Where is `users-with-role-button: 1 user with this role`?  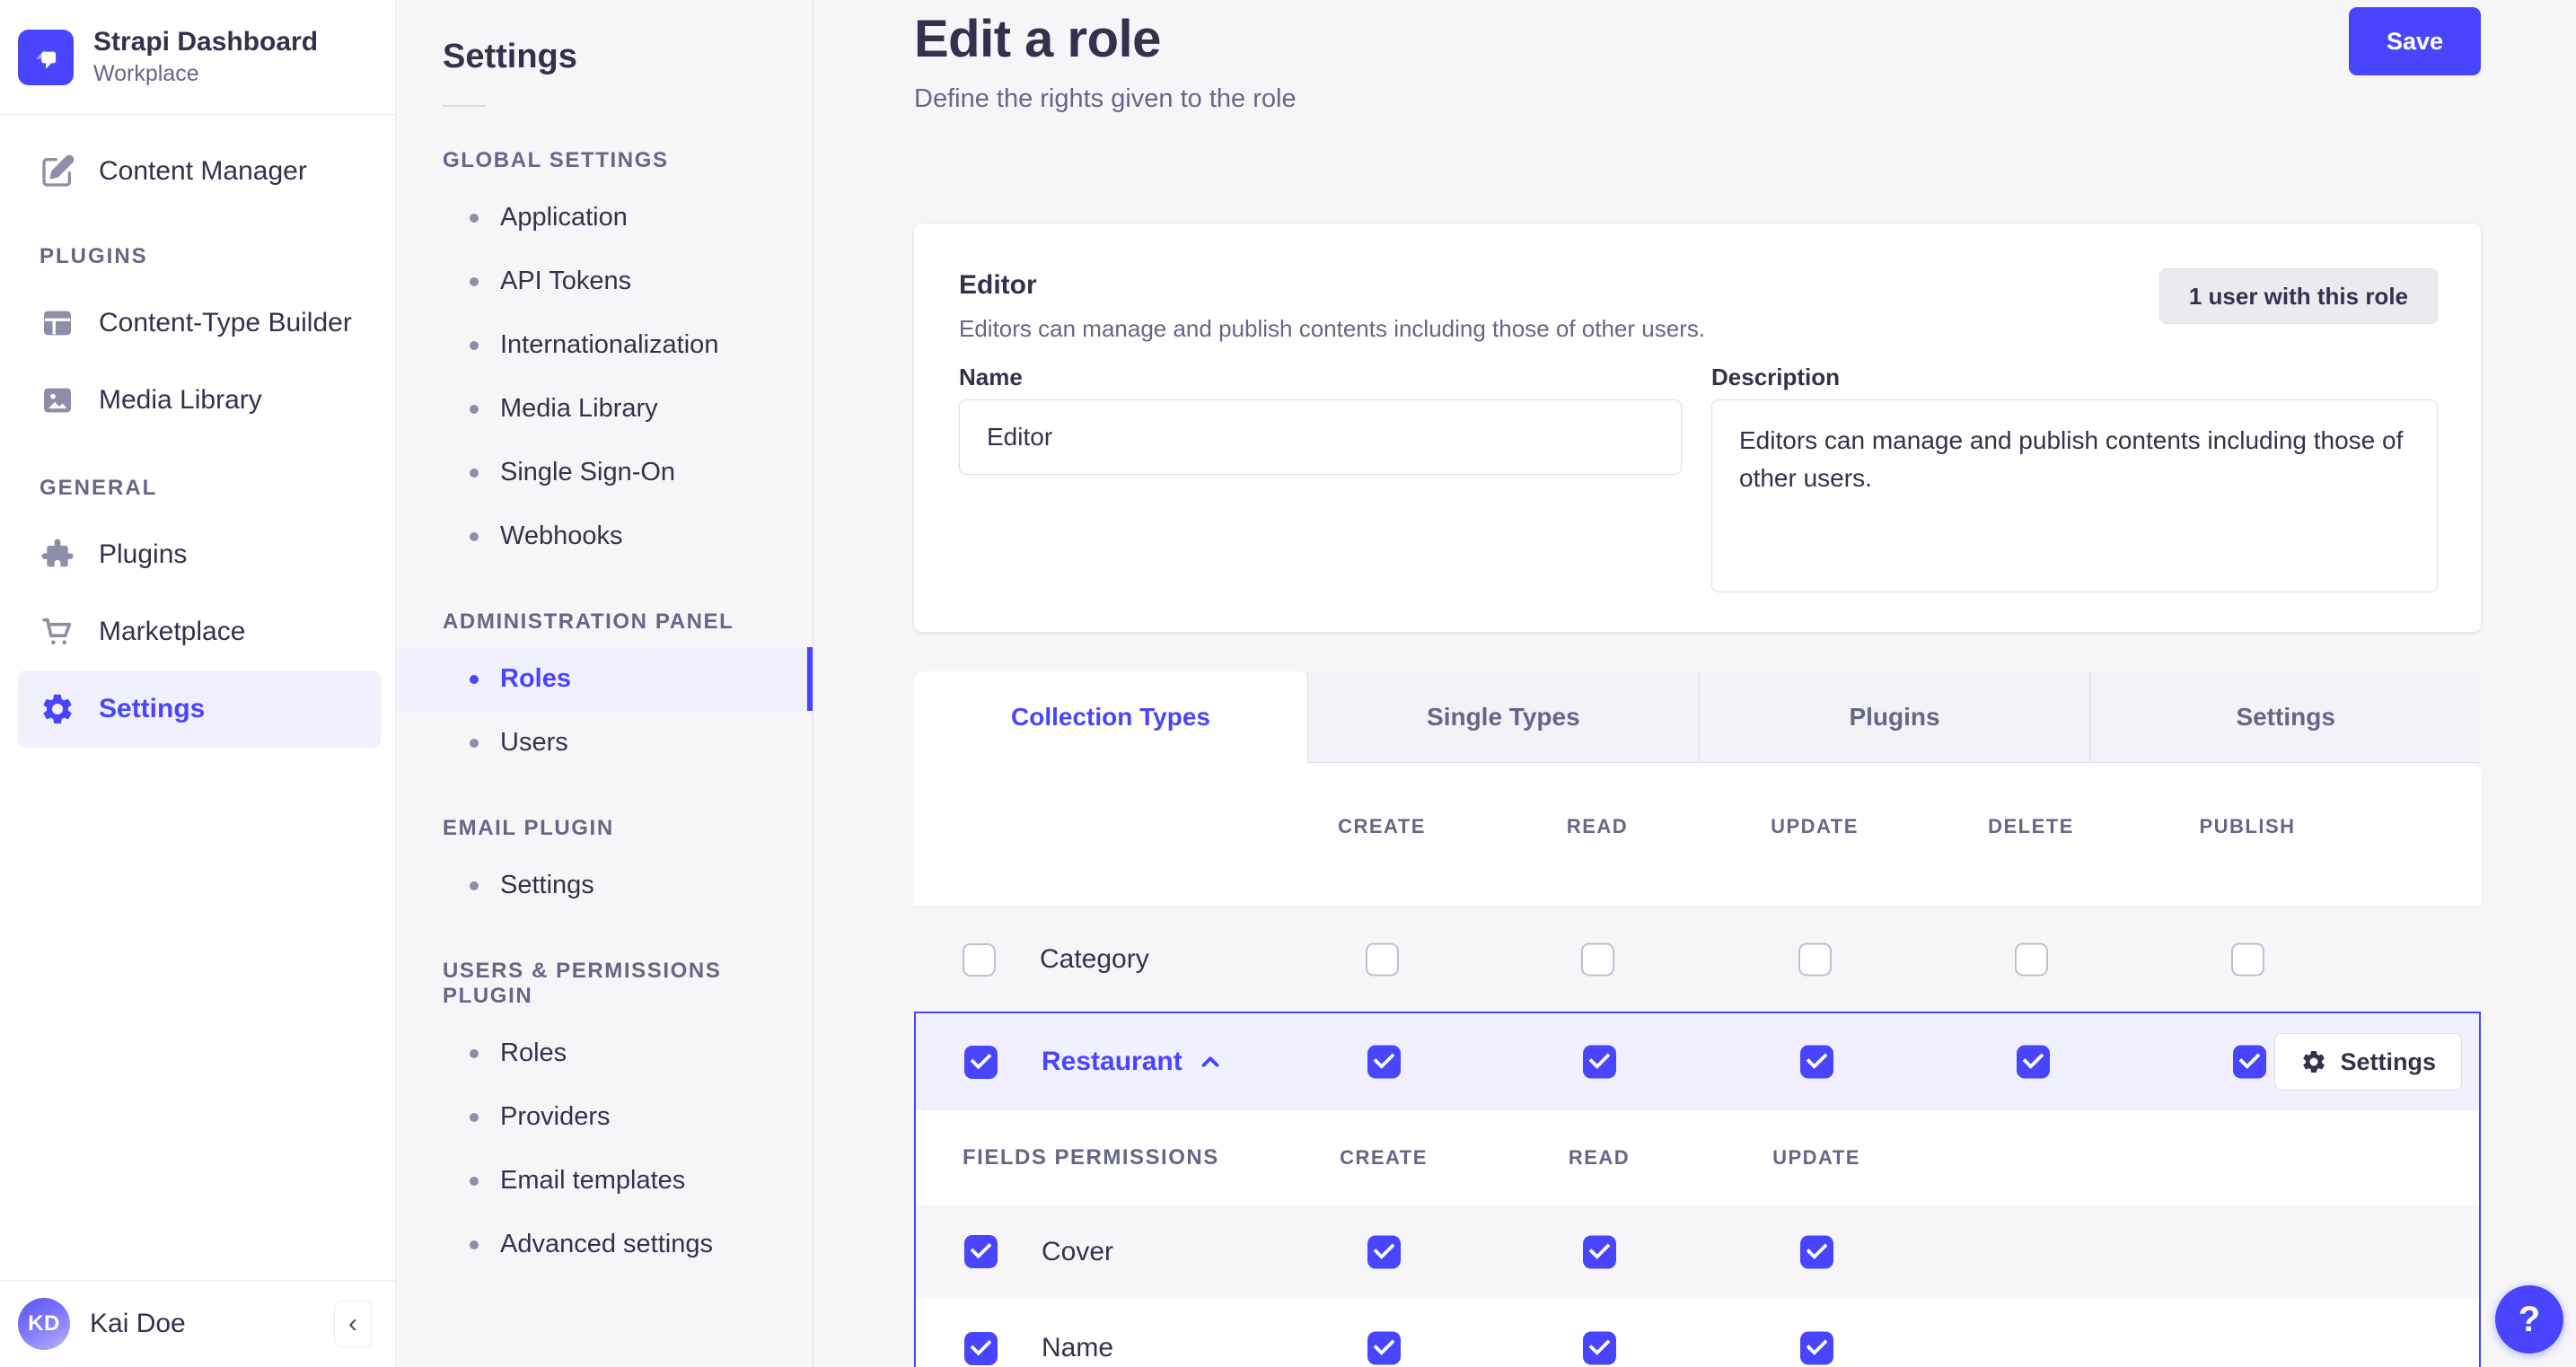 users-with-role-button: 1 user with this role is located at coordinates (2298, 296).